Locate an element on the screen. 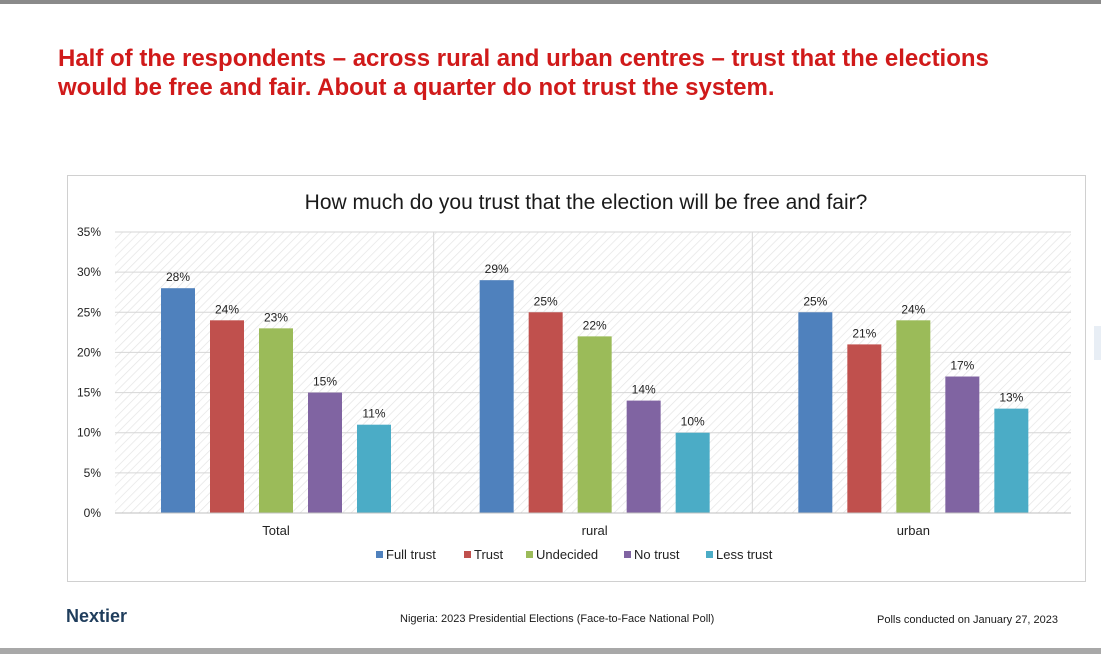 Image resolution: width=1101 pixels, height=654 pixels. legend-label: No trust is located at coordinates (657, 554).